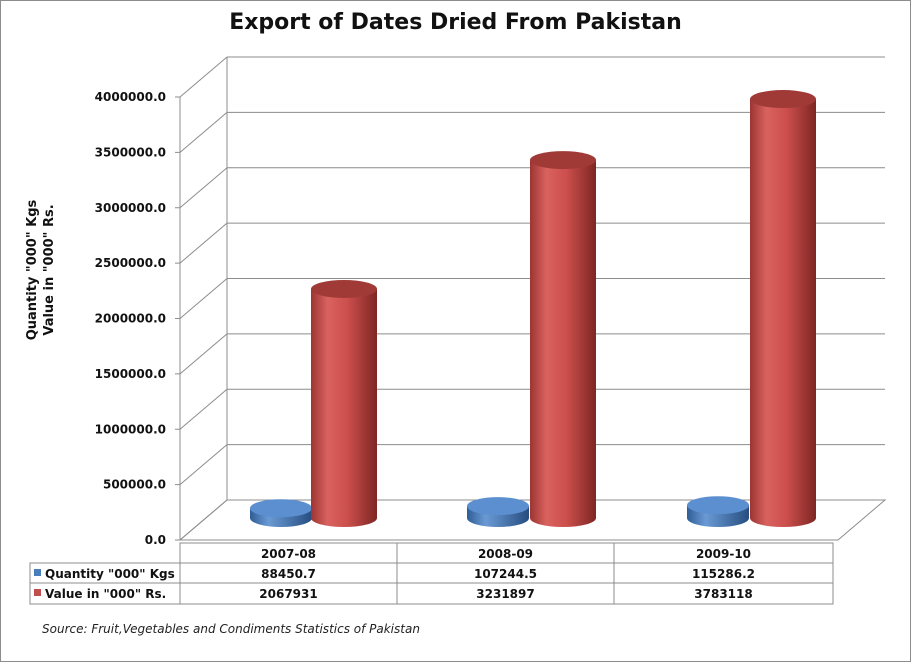  What do you see at coordinates (130, 429) in the screenshot?
I see `y-tick-label: 1000000.0` at bounding box center [130, 429].